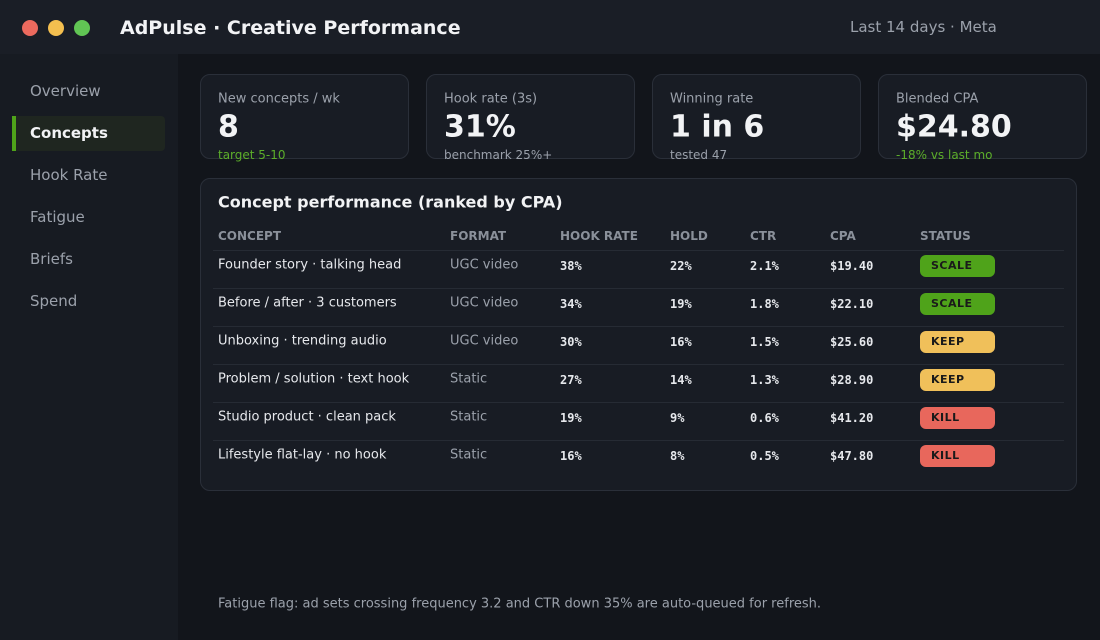  Describe the element at coordinates (491, 99) in the screenshot. I see `kpi-label: Hook rate (3s)` at that location.